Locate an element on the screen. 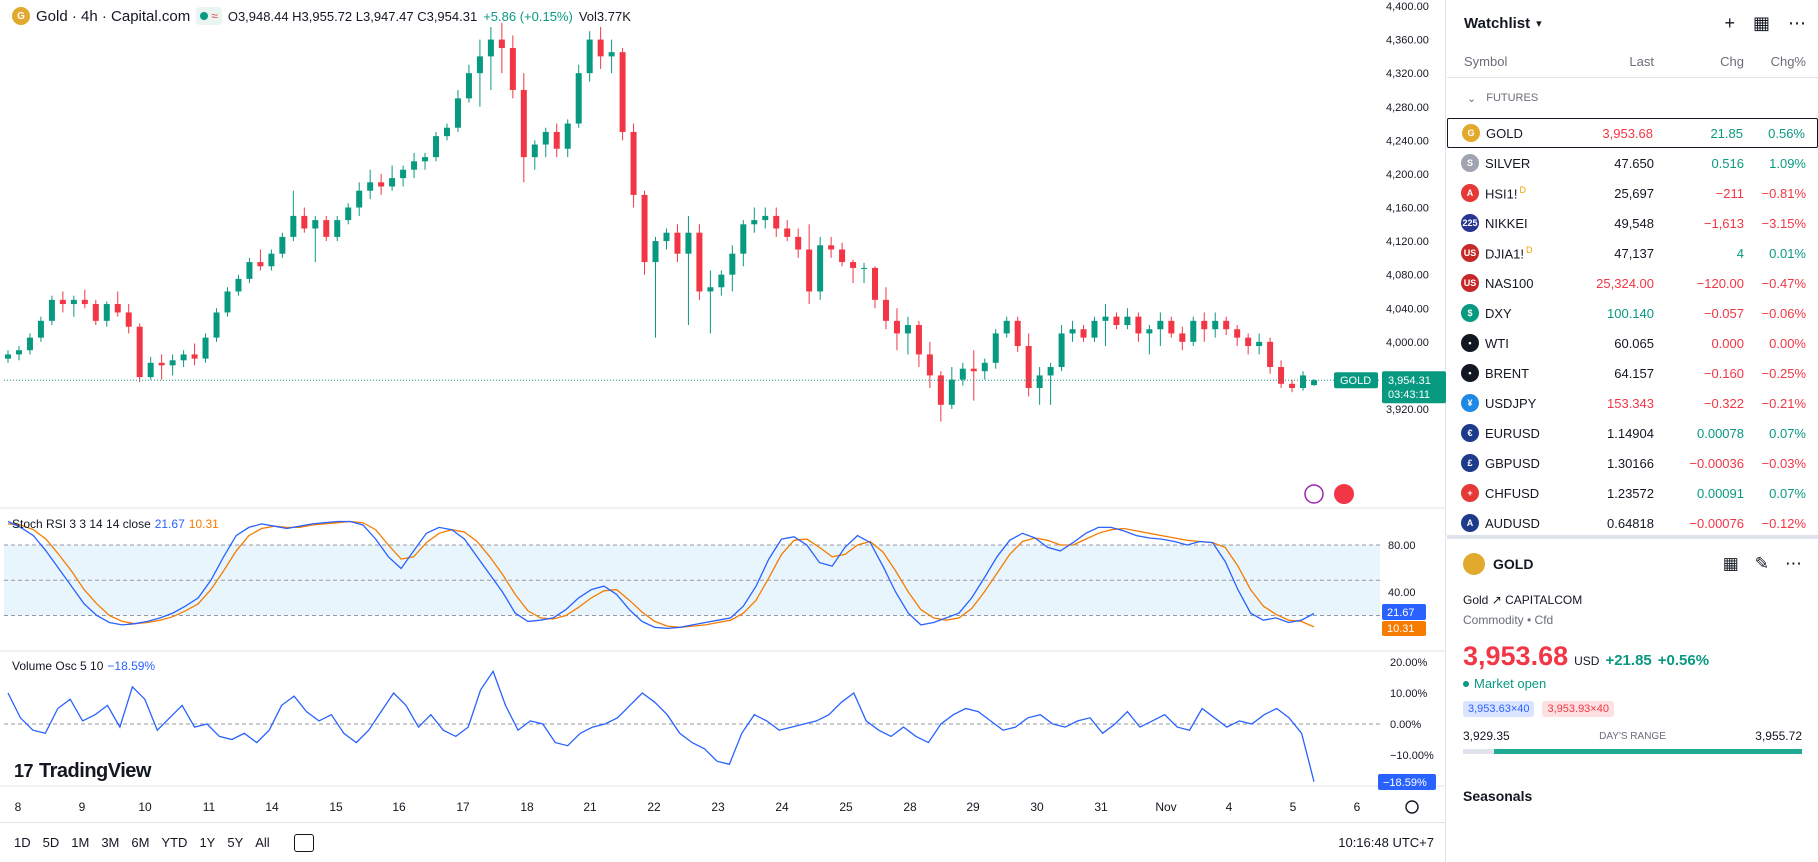  watchlist-row-gold: G GOLD 3,953.68 21.85 0.56% is located at coordinates (1632, 133).